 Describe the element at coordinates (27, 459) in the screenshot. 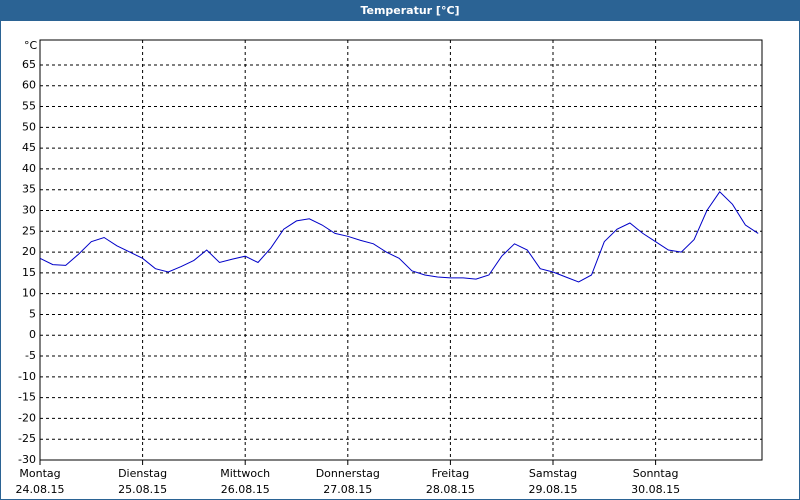

I see `y-tick-label: -30` at that location.